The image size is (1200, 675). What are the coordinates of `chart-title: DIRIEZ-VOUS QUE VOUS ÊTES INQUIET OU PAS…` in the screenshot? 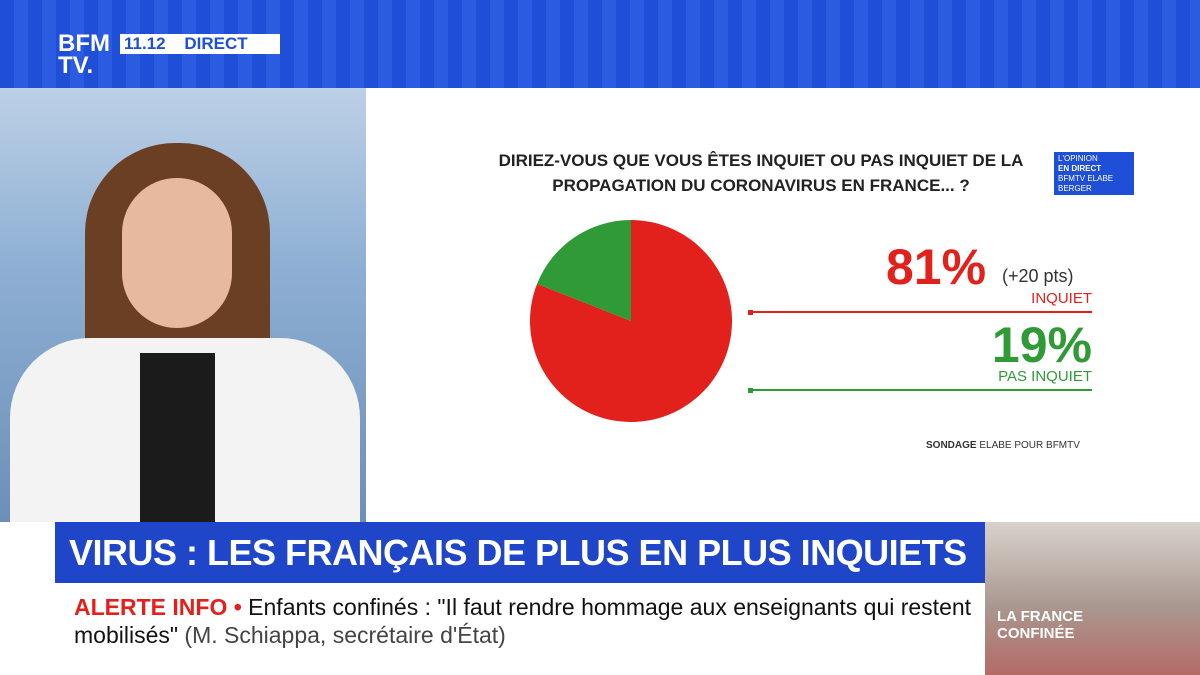 It's located at (761, 173).